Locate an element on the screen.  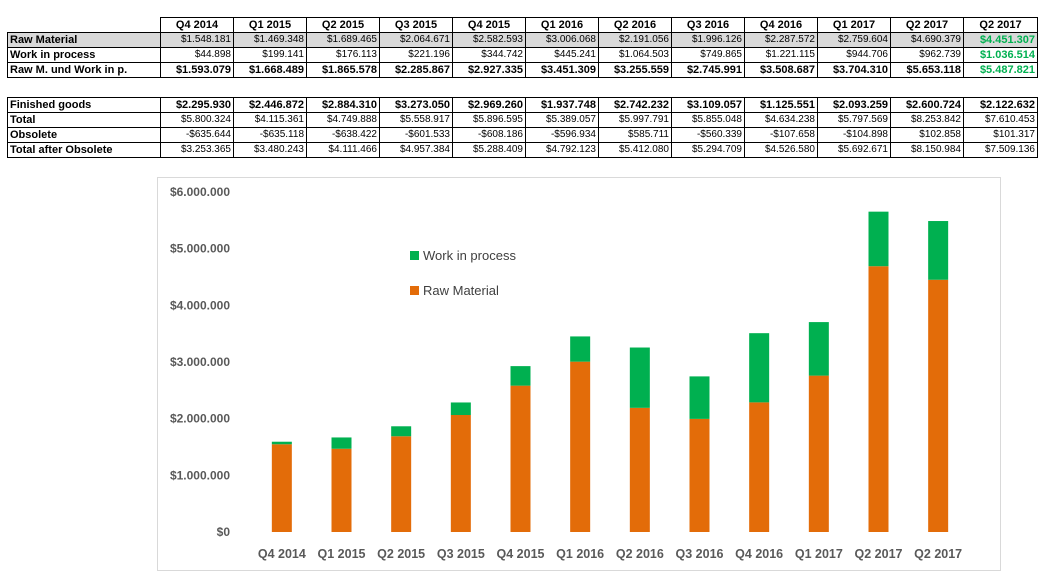
table-cell: $1.593.079 is located at coordinates (197, 70).